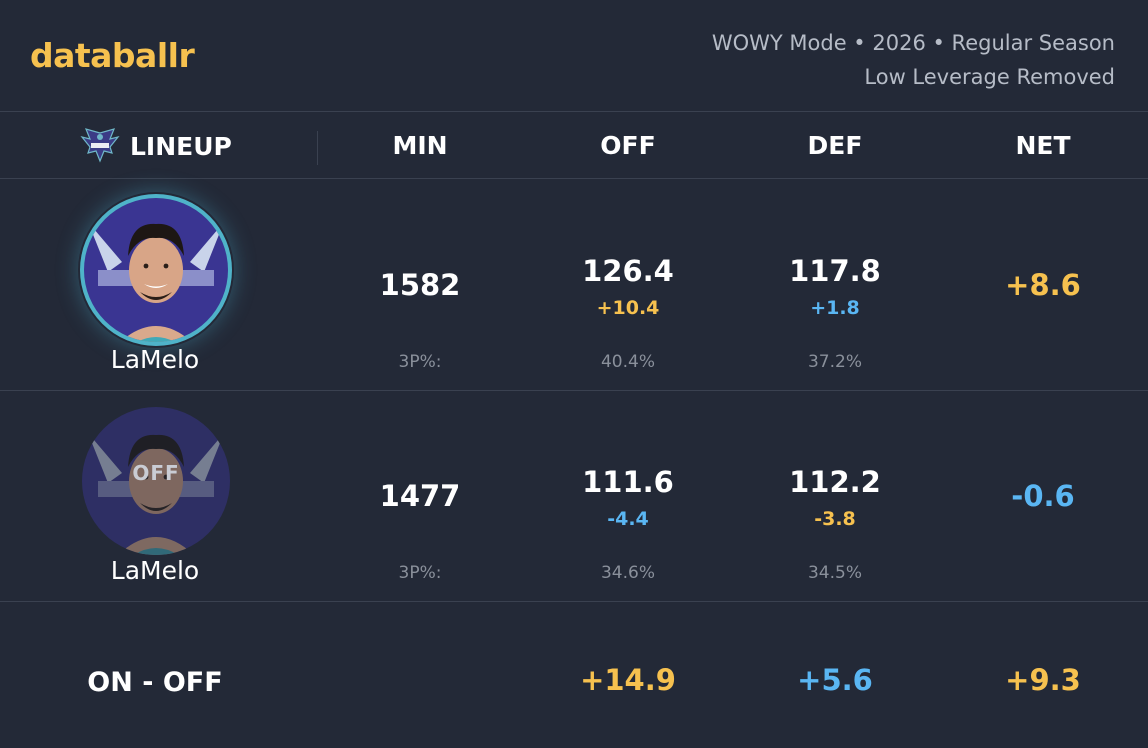 The image size is (1148, 748). Describe the element at coordinates (420, 285) in the screenshot. I see `min-value: 1582` at that location.